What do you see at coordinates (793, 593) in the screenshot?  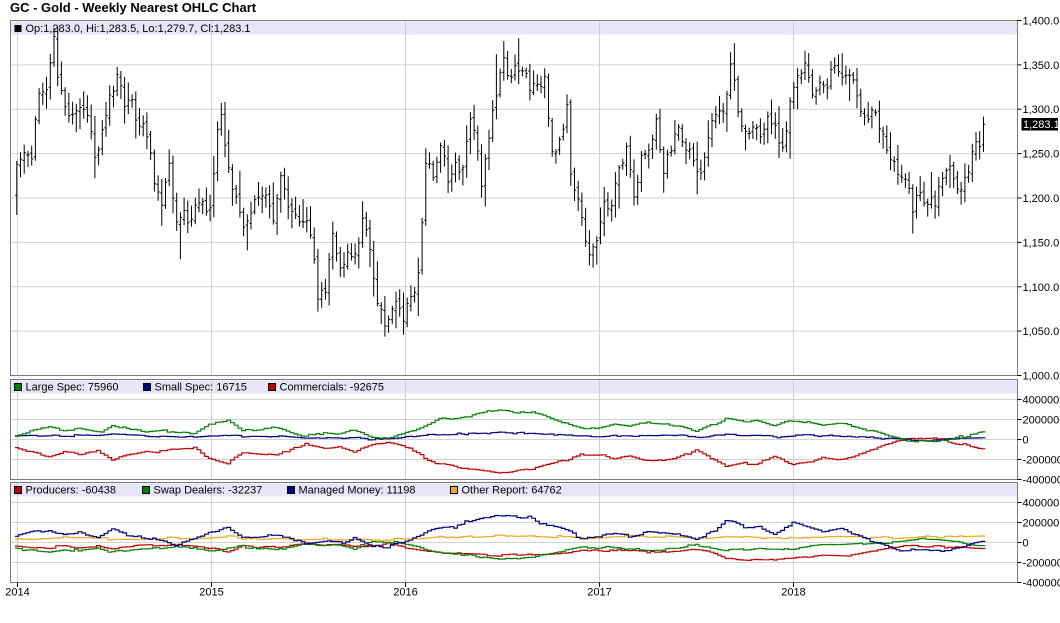 I see `svg-text: 2018` at bounding box center [793, 593].